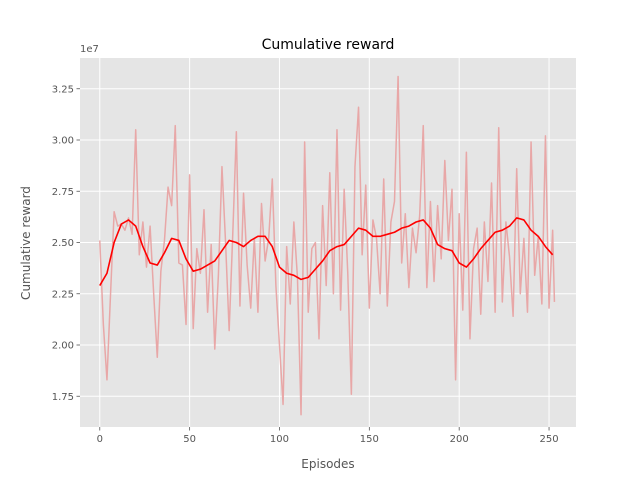 The height and width of the screenshot is (480, 640). I want to click on y-offset-text: 1e7, so click(89, 49).